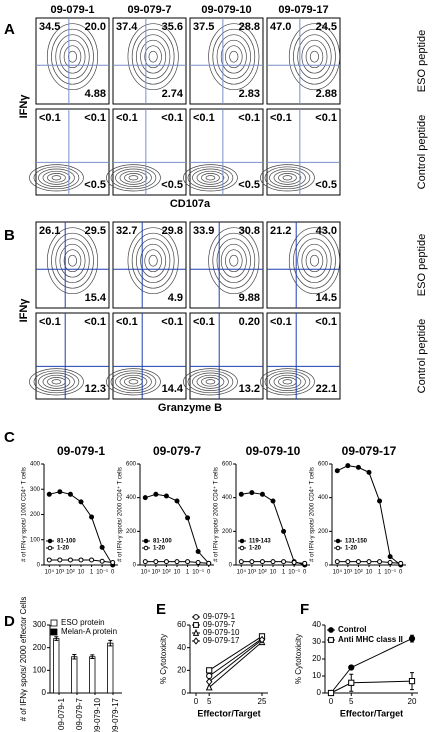 This screenshot has width=435, height=732. I want to click on column-title: 09-079-17, so click(303, 10).